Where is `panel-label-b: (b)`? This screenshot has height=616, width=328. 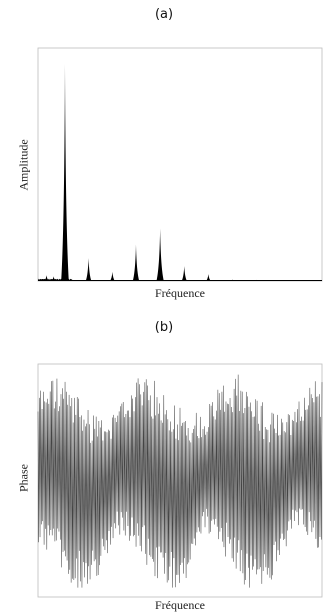
panel-label-b: (b) is located at coordinates (164, 327).